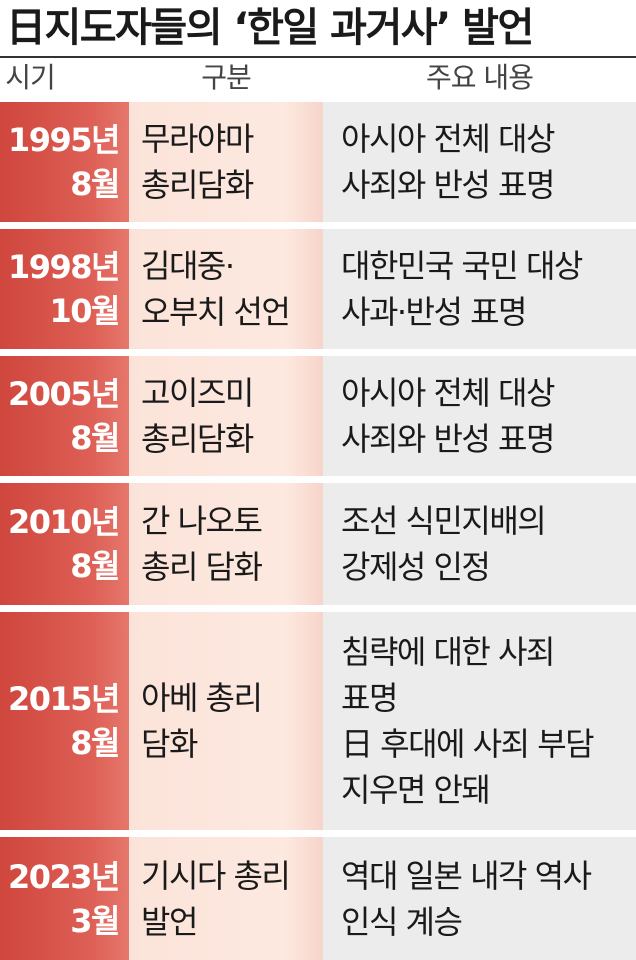 This screenshot has width=636, height=960. What do you see at coordinates (64, 544) in the screenshot?
I see `date-cell: 2010년 8월` at bounding box center [64, 544].